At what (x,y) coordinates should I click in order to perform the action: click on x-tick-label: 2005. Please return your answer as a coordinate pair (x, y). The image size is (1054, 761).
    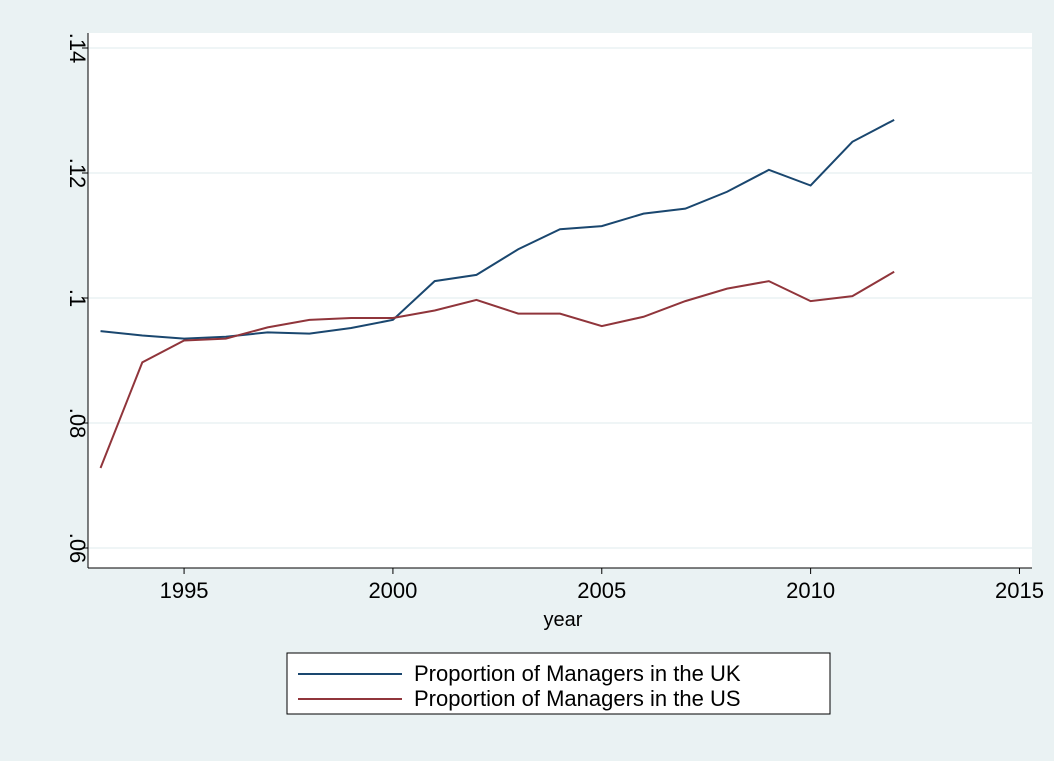
    Looking at the image, I should click on (601, 590).